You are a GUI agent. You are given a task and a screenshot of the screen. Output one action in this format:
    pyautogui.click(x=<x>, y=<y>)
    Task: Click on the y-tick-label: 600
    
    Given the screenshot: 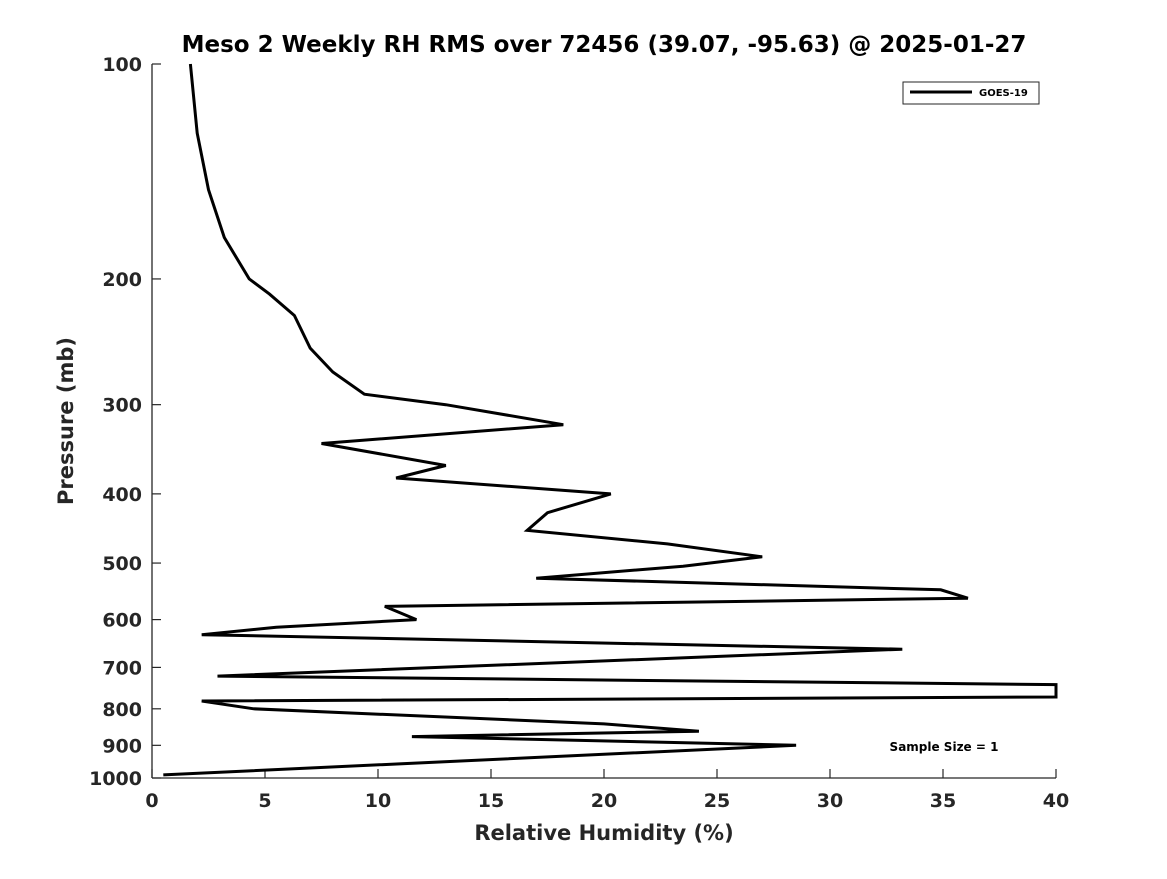 What is the action you would take?
    pyautogui.click(x=122, y=621)
    